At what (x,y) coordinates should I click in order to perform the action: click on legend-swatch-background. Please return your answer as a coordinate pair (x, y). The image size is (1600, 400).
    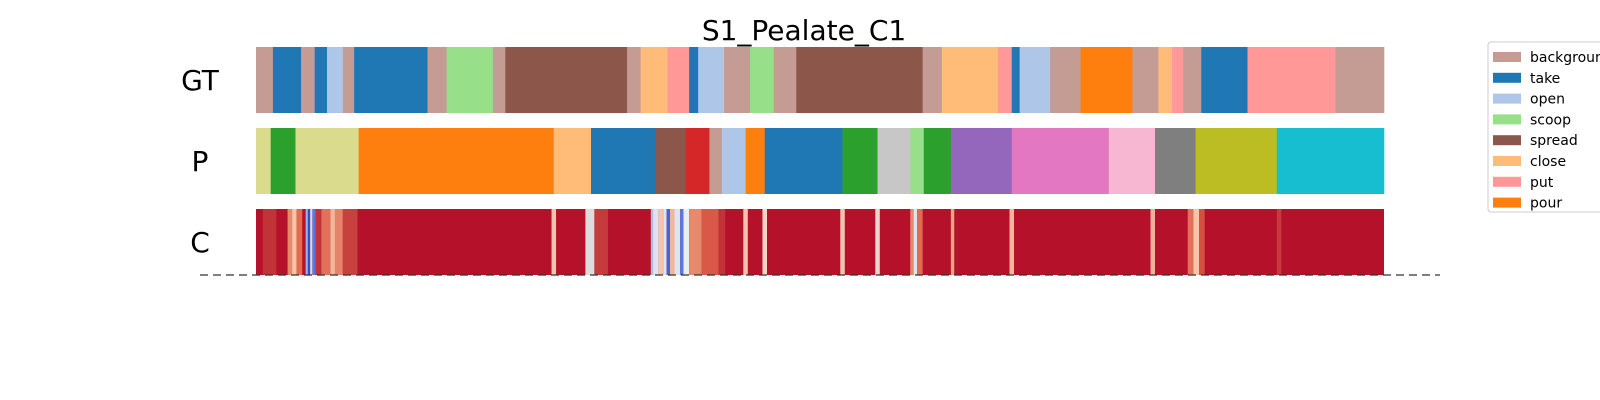
    Looking at the image, I should click on (1507, 57).